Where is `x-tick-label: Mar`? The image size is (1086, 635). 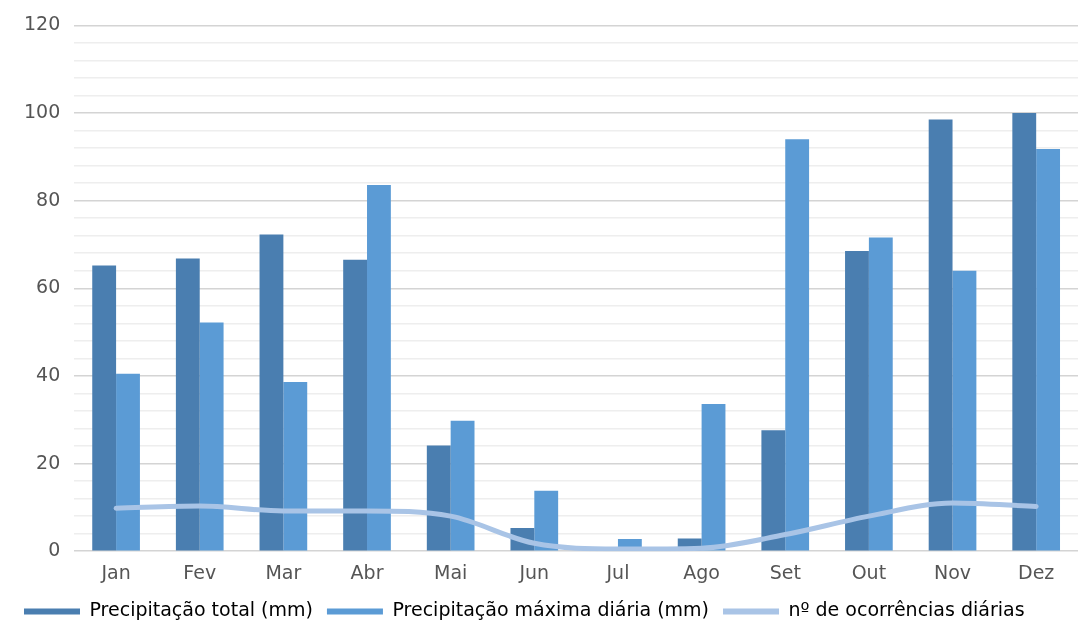
x-tick-label: Mar is located at coordinates (283, 571).